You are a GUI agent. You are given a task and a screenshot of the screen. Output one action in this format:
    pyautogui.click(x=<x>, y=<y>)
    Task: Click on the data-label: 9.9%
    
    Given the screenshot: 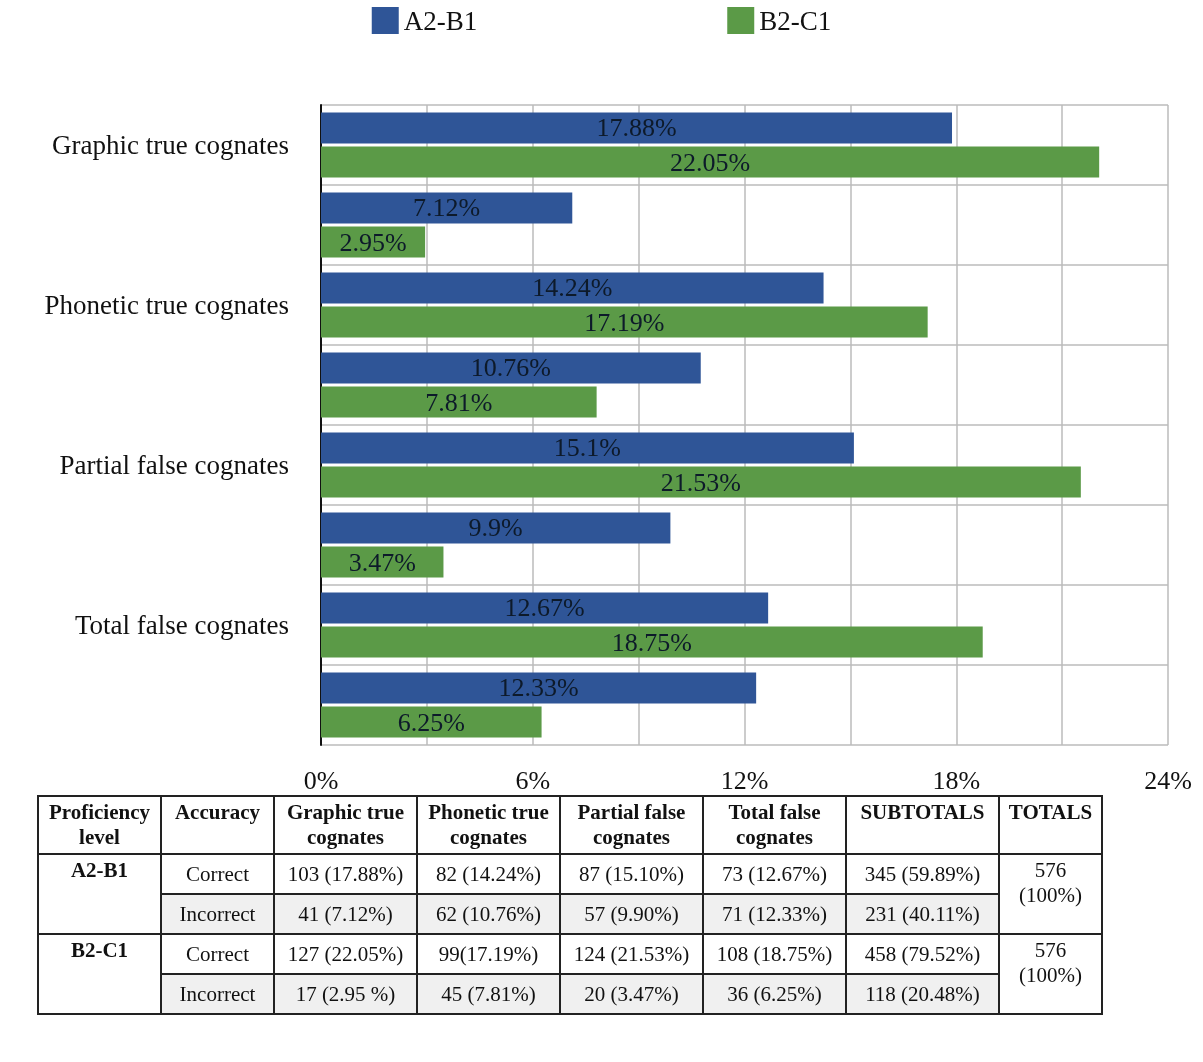 What is the action you would take?
    pyautogui.click(x=495, y=528)
    